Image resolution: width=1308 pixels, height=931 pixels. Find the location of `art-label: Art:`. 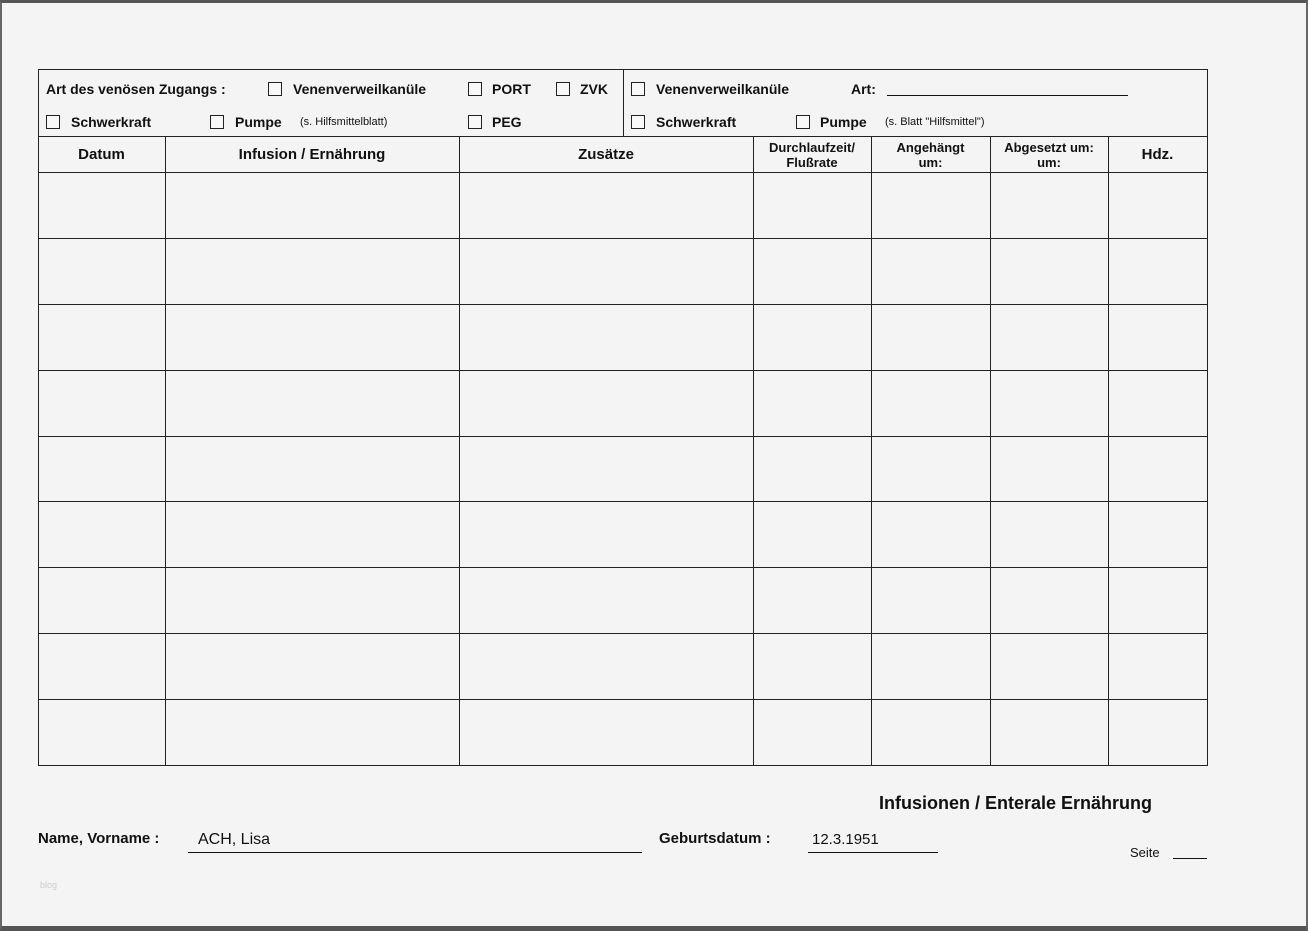

art-label: Art: is located at coordinates (863, 89).